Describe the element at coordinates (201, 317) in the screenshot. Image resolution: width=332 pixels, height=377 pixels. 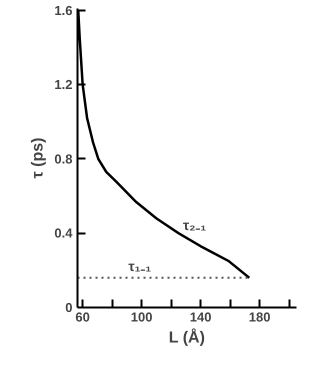
I see `x-tick-label: 140` at that location.